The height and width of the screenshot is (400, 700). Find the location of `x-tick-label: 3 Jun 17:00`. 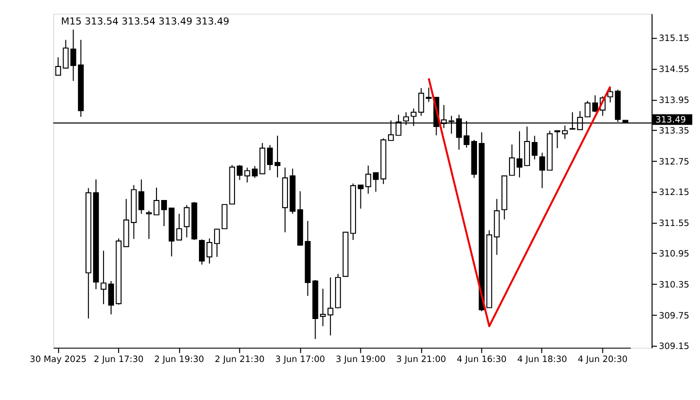

x-tick-label: 3 Jun 17:00 is located at coordinates (300, 359).